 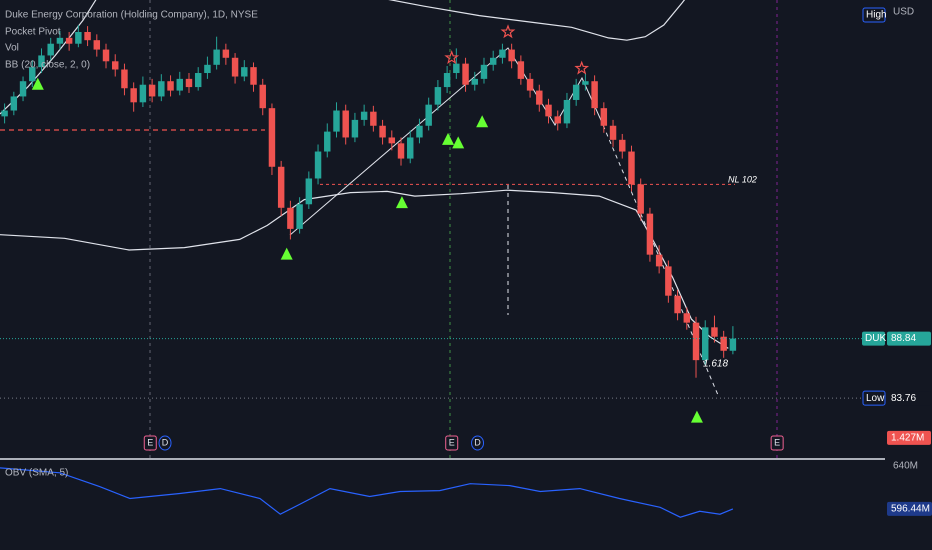 I want to click on indicator-label: BB (20, close, 2, 0), so click(x=47, y=65).